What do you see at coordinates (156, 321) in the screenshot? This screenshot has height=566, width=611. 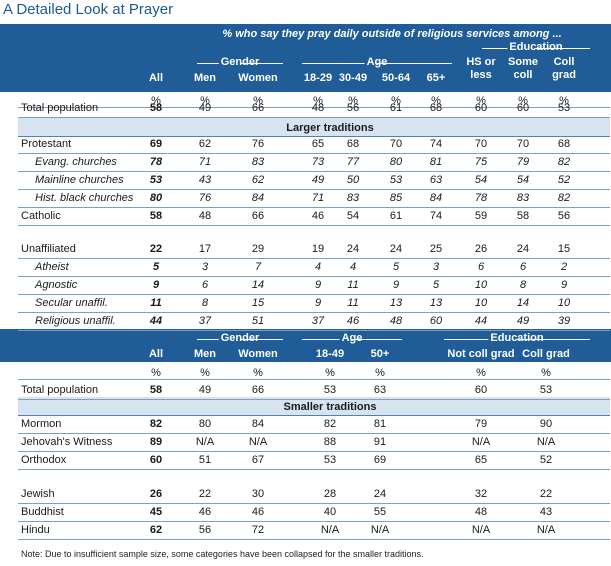 I see `table-cell: 44` at bounding box center [156, 321].